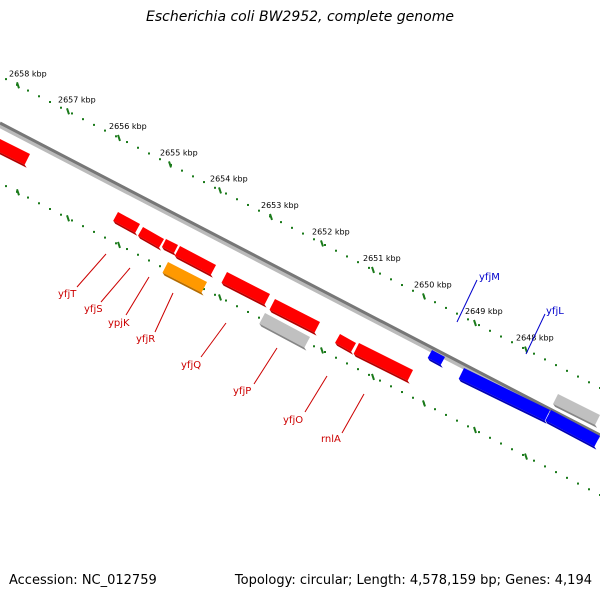  What do you see at coordinates (555, 311) in the screenshot?
I see `gene-label: yfjL` at bounding box center [555, 311].